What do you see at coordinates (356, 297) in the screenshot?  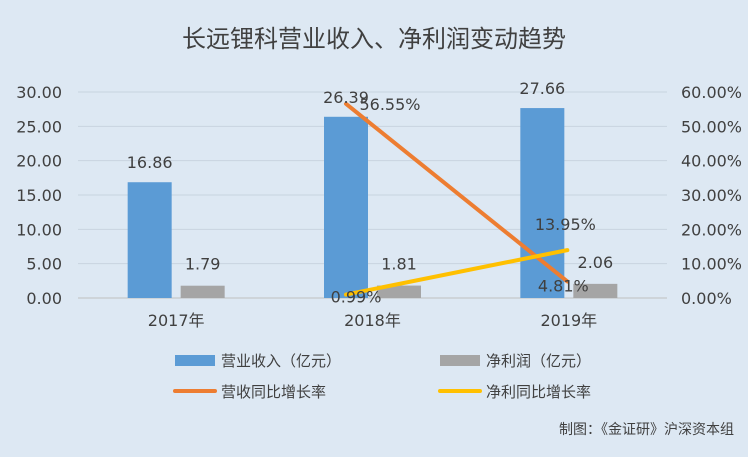 I see `data-label: 0.99%` at bounding box center [356, 297].